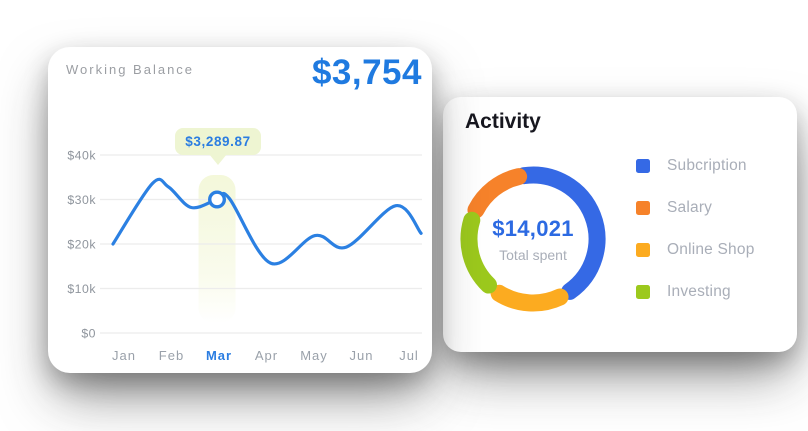 The width and height of the screenshot is (808, 431). What do you see at coordinates (217, 199) in the screenshot?
I see `chart-marker` at bounding box center [217, 199].